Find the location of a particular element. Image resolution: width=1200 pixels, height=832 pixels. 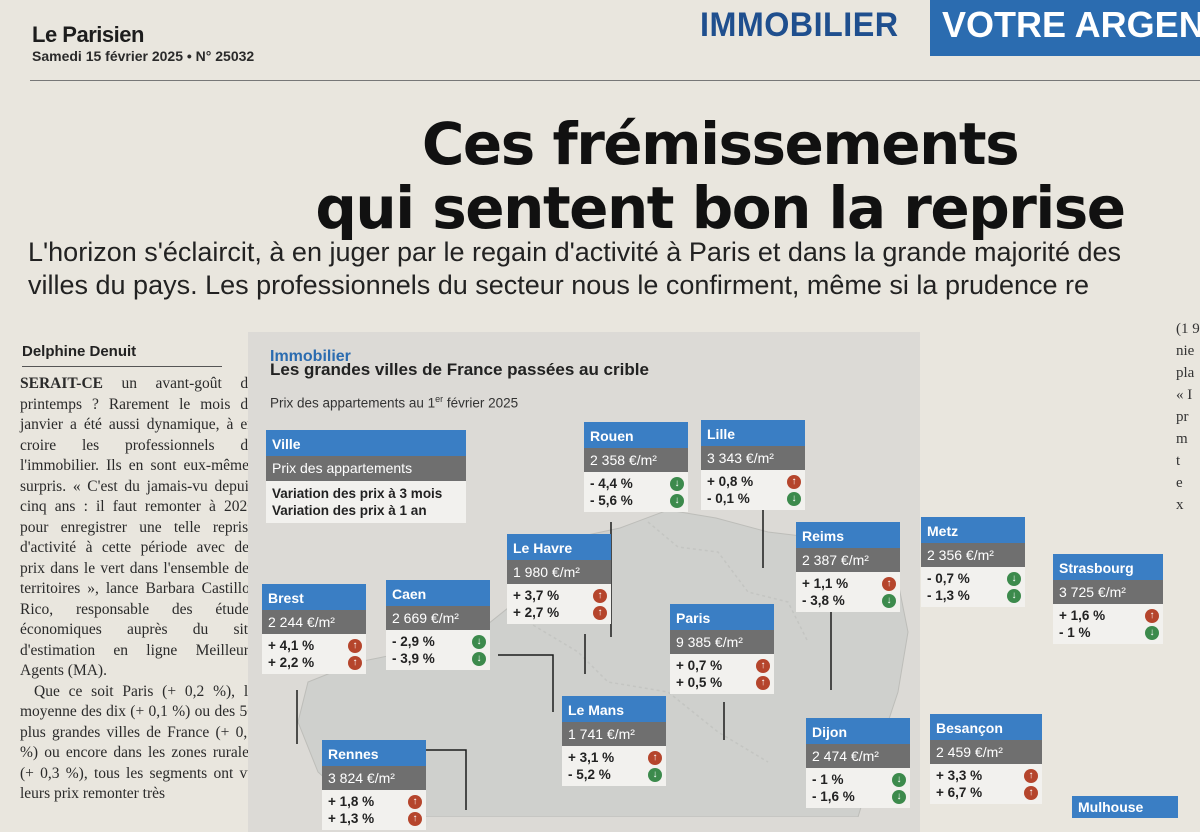

variation-1y-value: + 0,5 % is located at coordinates (699, 682).